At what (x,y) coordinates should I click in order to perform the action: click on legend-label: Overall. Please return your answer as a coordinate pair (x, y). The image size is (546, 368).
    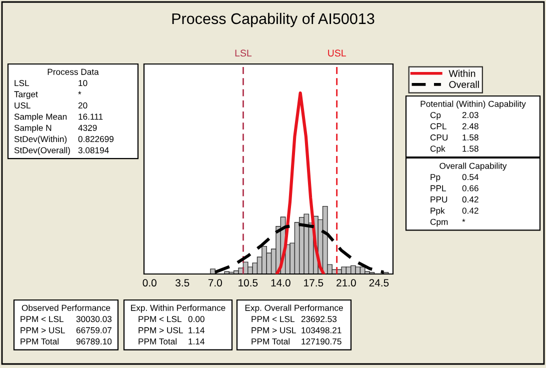
    Looking at the image, I should click on (464, 84).